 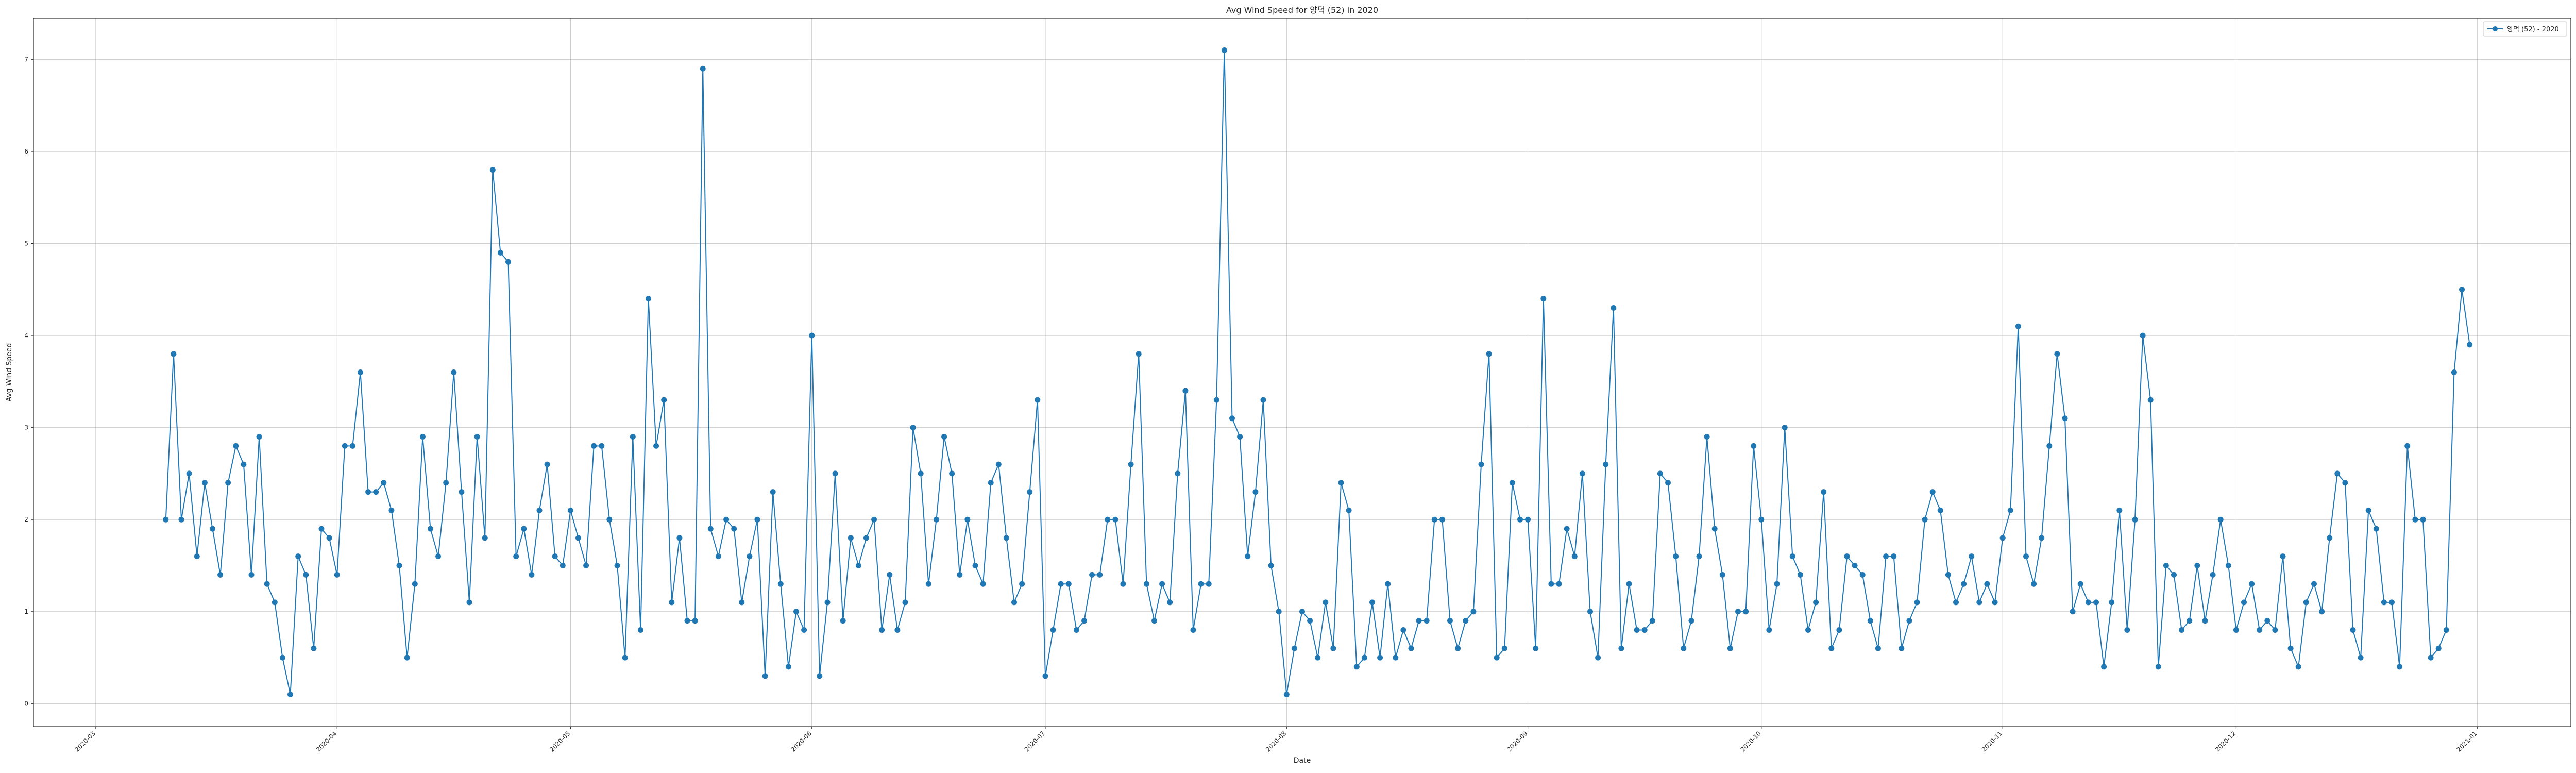 I want to click on y-tick-label: 0, so click(x=26, y=704).